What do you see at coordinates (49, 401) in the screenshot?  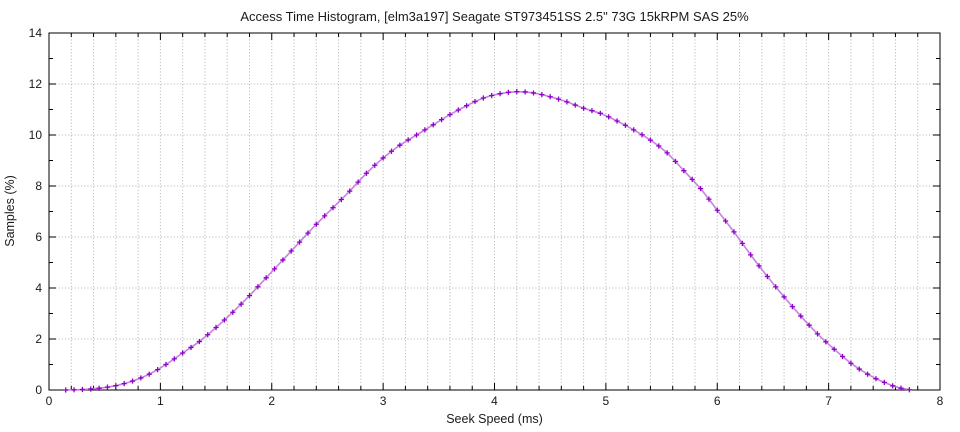 I see `x-tick-label: 0` at bounding box center [49, 401].